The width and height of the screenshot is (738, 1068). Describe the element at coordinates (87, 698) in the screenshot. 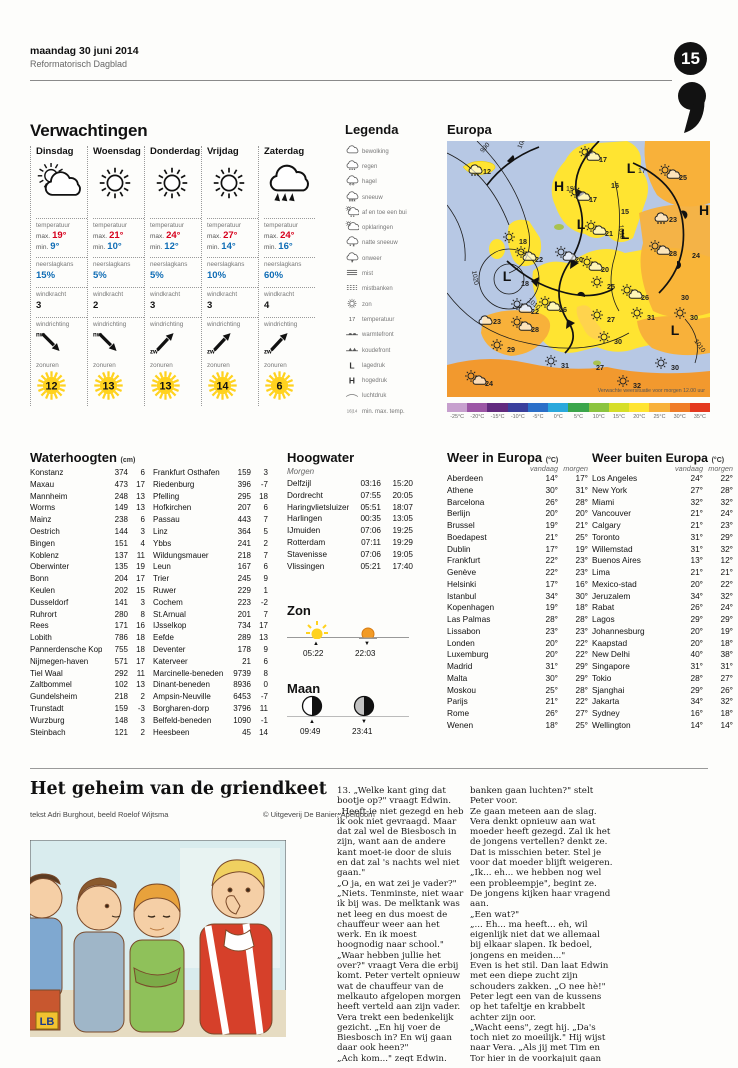

I see `water-level-row: Gundelsheim 218 2` at that location.